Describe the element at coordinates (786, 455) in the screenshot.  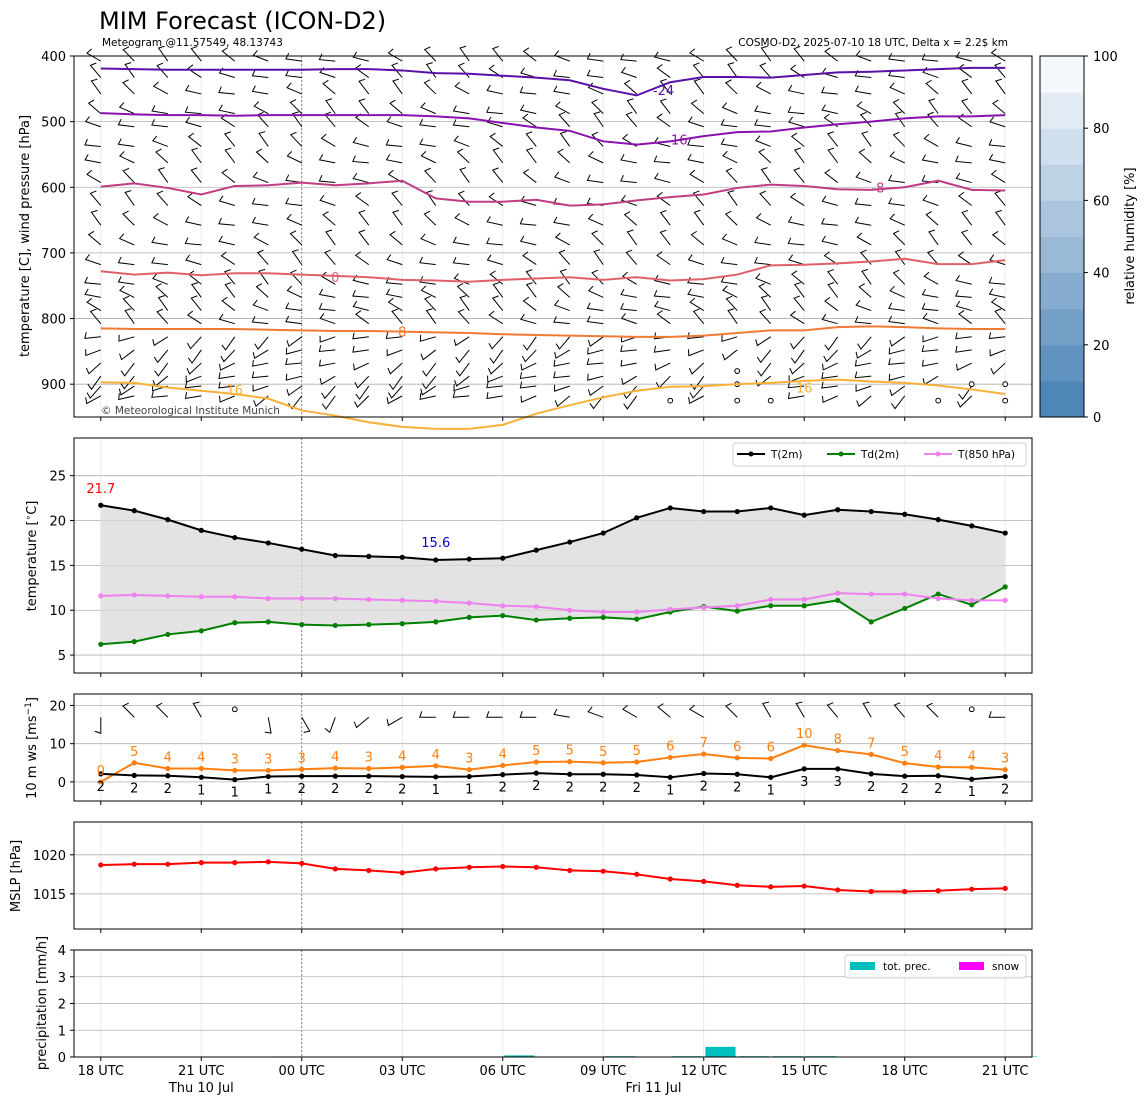
I see `legend-t2m: T(2m)` at that location.